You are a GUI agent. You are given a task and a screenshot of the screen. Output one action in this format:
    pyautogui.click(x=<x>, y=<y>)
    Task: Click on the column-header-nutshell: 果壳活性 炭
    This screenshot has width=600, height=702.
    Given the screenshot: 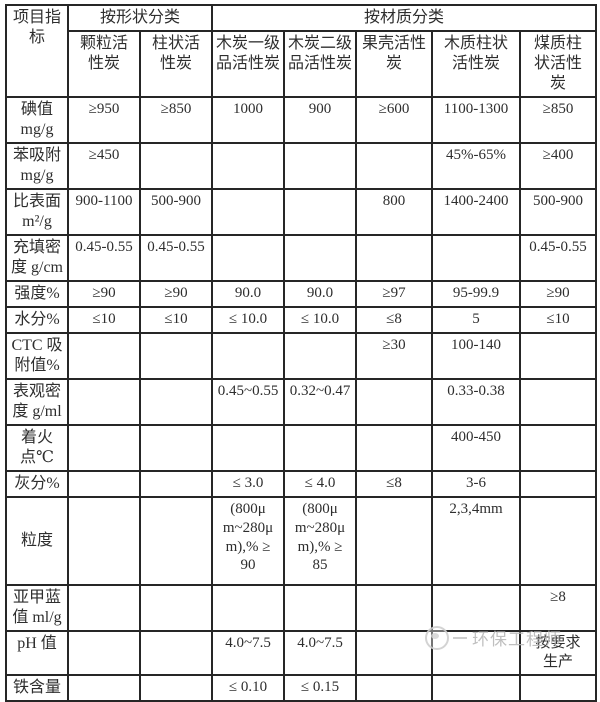 What is the action you would take?
    pyautogui.click(x=394, y=64)
    